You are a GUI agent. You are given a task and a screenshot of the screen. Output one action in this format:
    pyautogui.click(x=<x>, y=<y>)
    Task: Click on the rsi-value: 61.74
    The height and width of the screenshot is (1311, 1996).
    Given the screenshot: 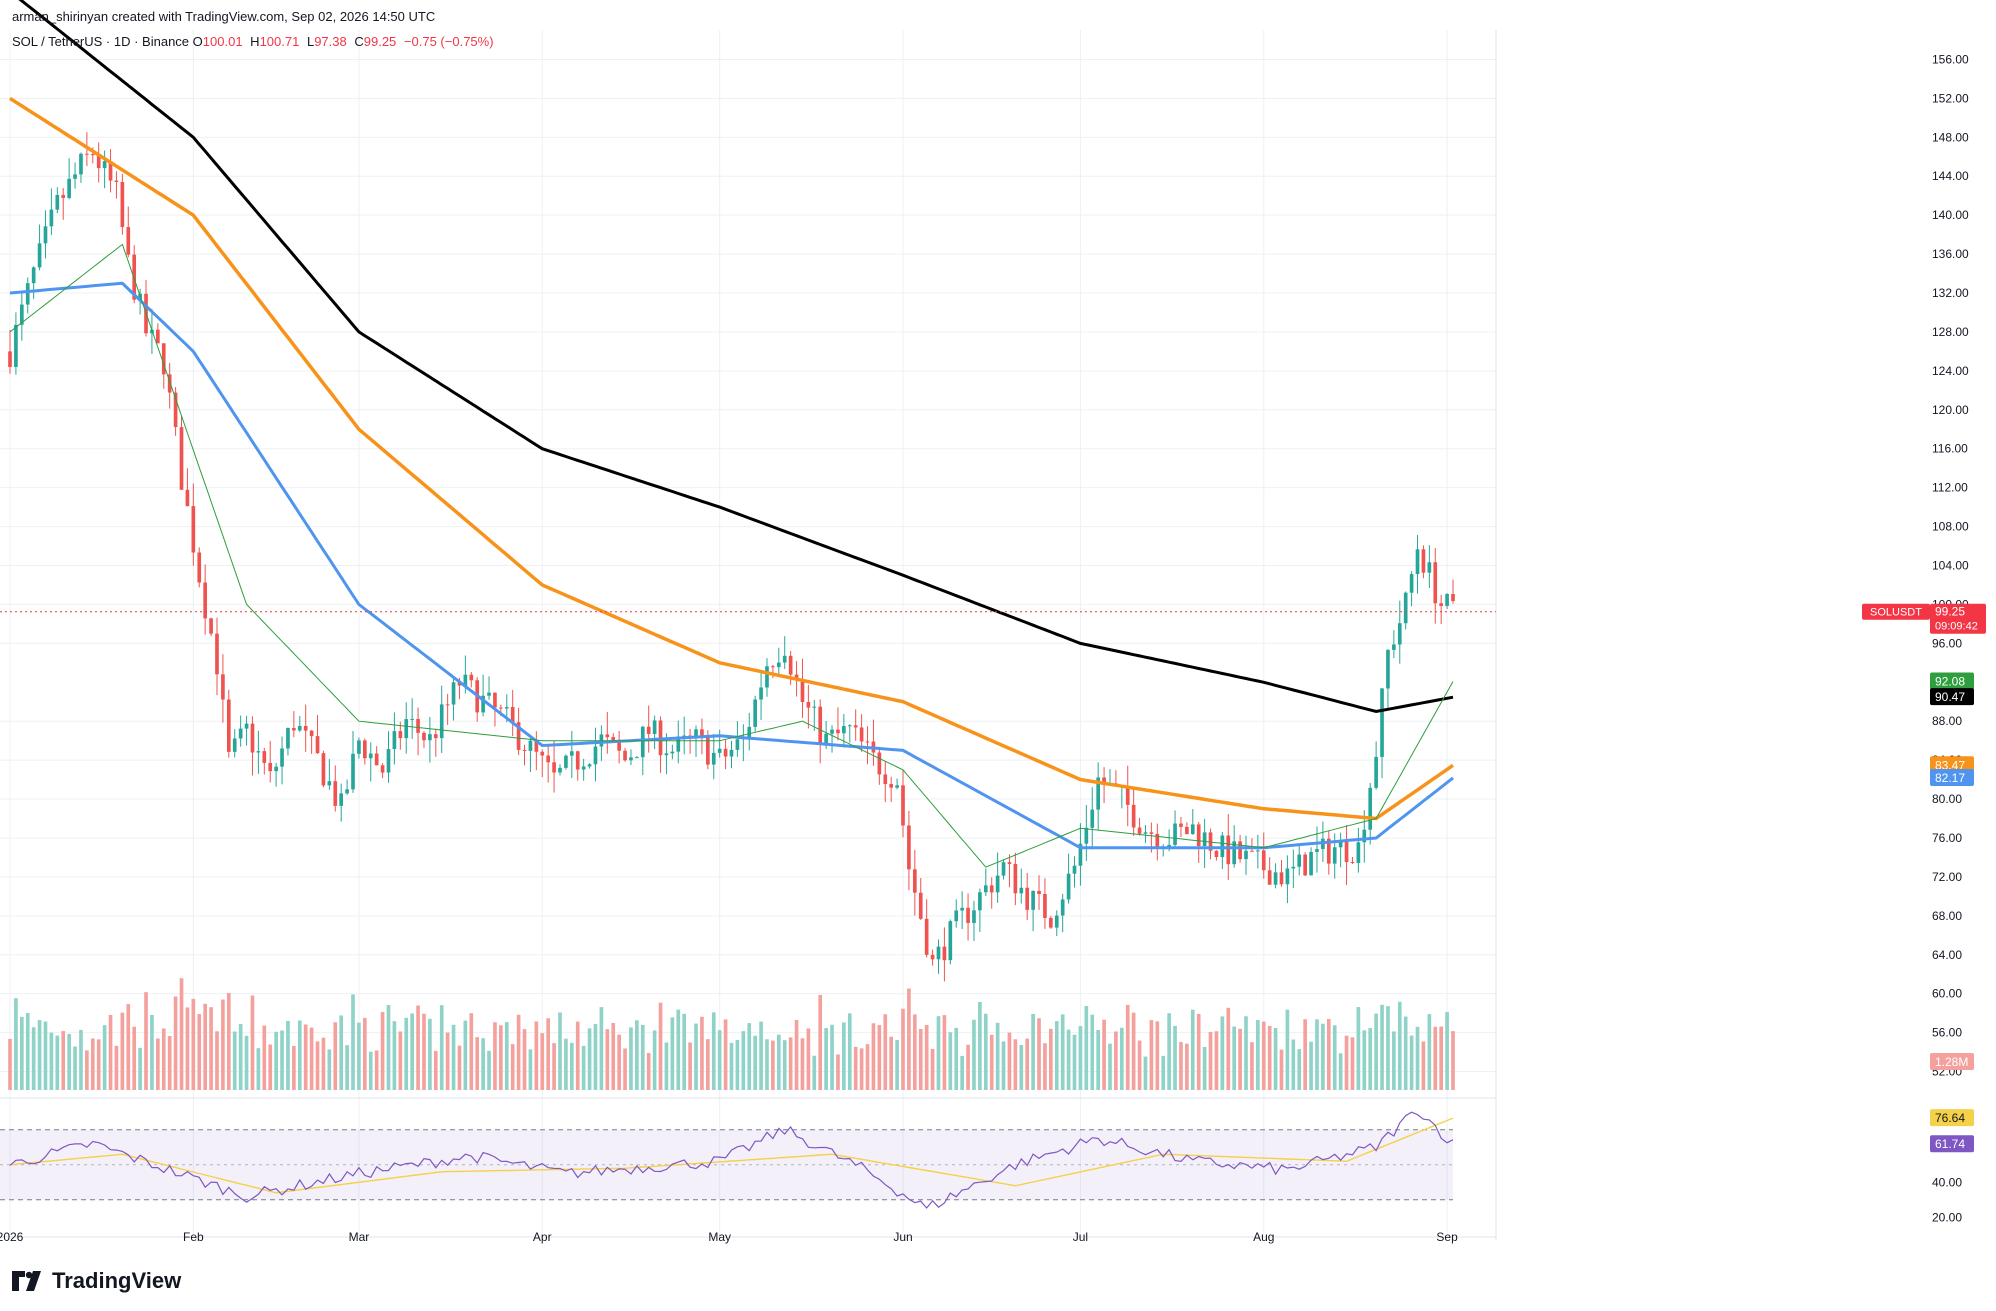 What is the action you would take?
    pyautogui.click(x=1950, y=1144)
    